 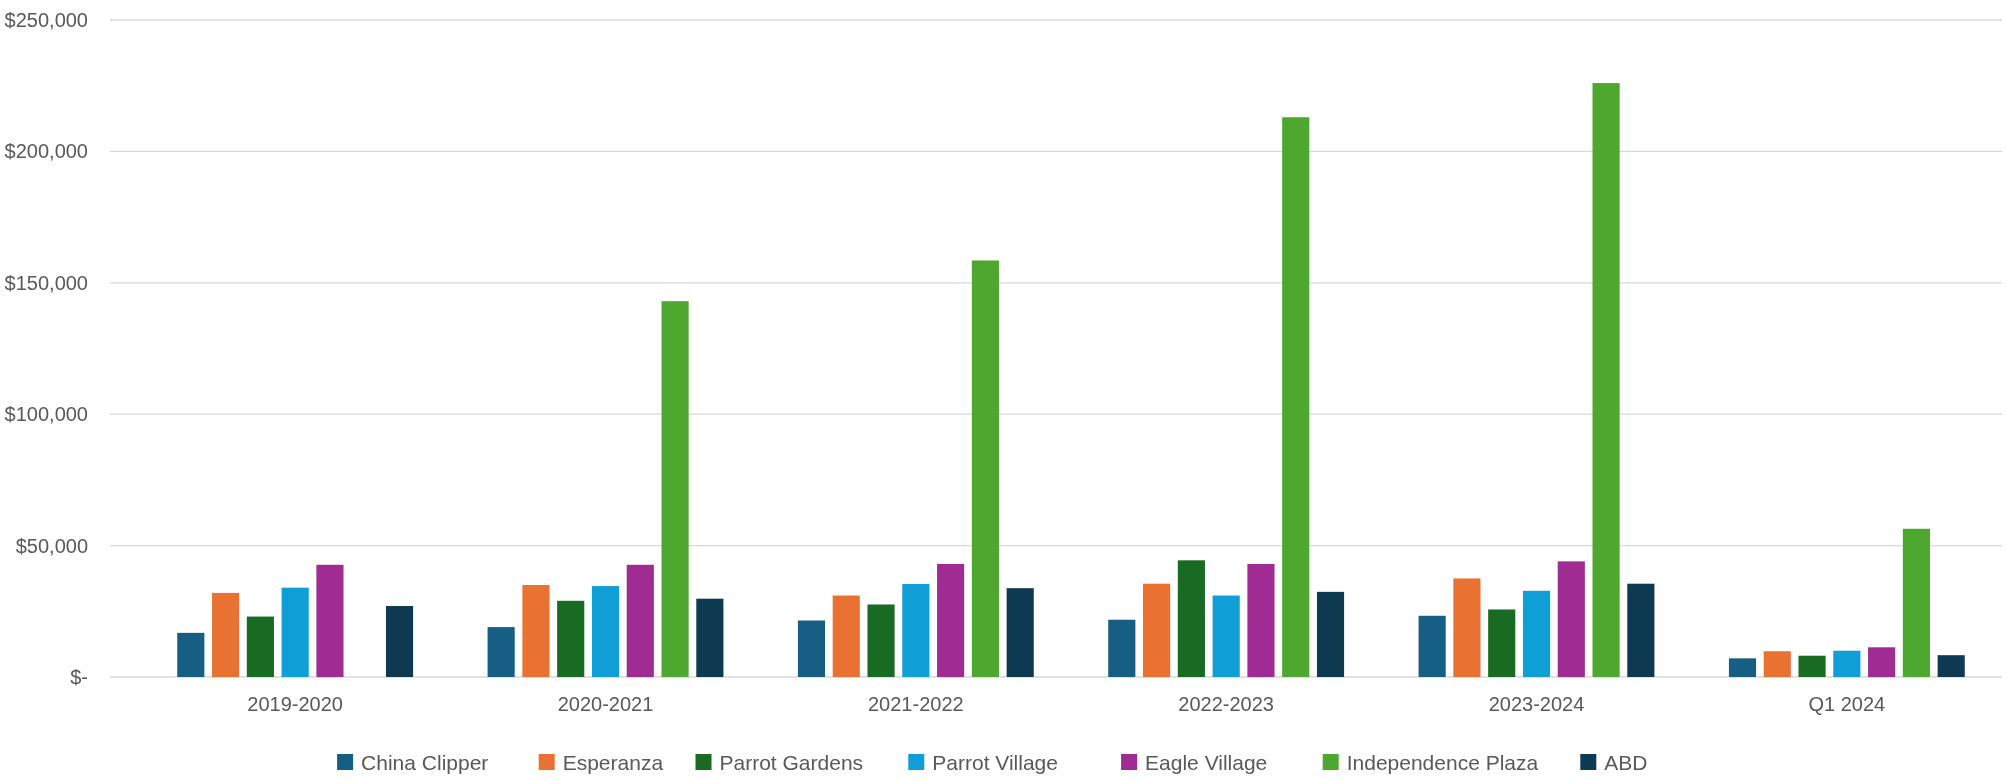 I want to click on legend-label: Parrot Village, so click(x=995, y=763).